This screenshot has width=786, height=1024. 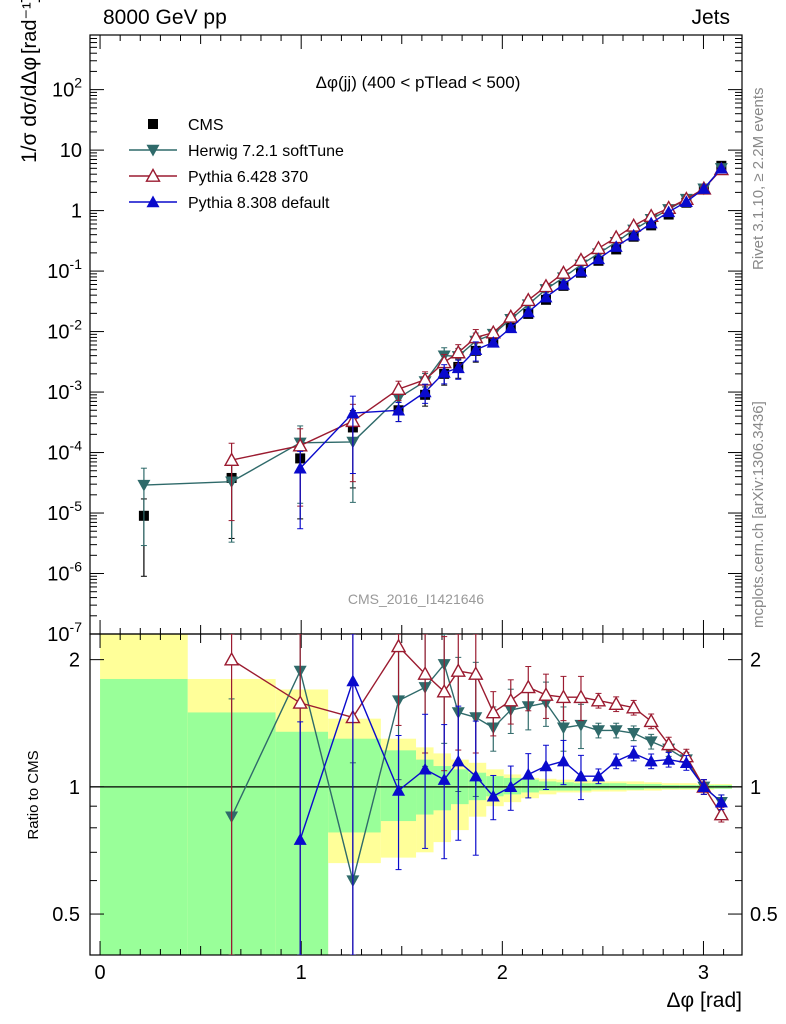 What do you see at coordinates (416, 599) in the screenshot?
I see `analysis-watermark: CMS_2016_I1421646` at bounding box center [416, 599].